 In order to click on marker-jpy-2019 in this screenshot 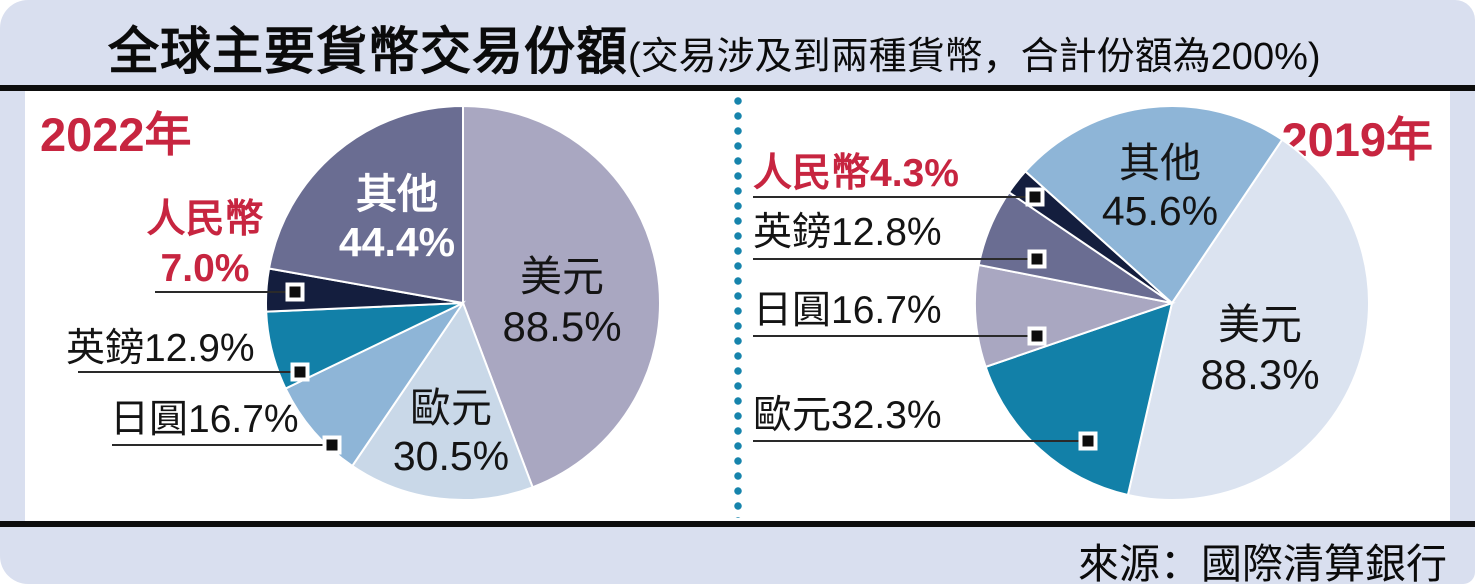, I will do `click(1037, 336)`.